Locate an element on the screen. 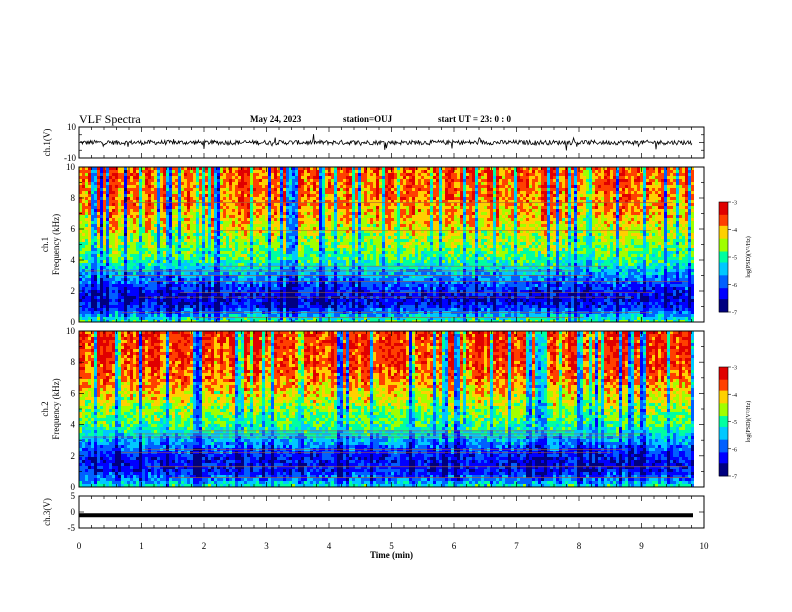 This screenshot has height=612, width=792. ch1-spectrogram-ytick-label: 10 is located at coordinates (71, 167).